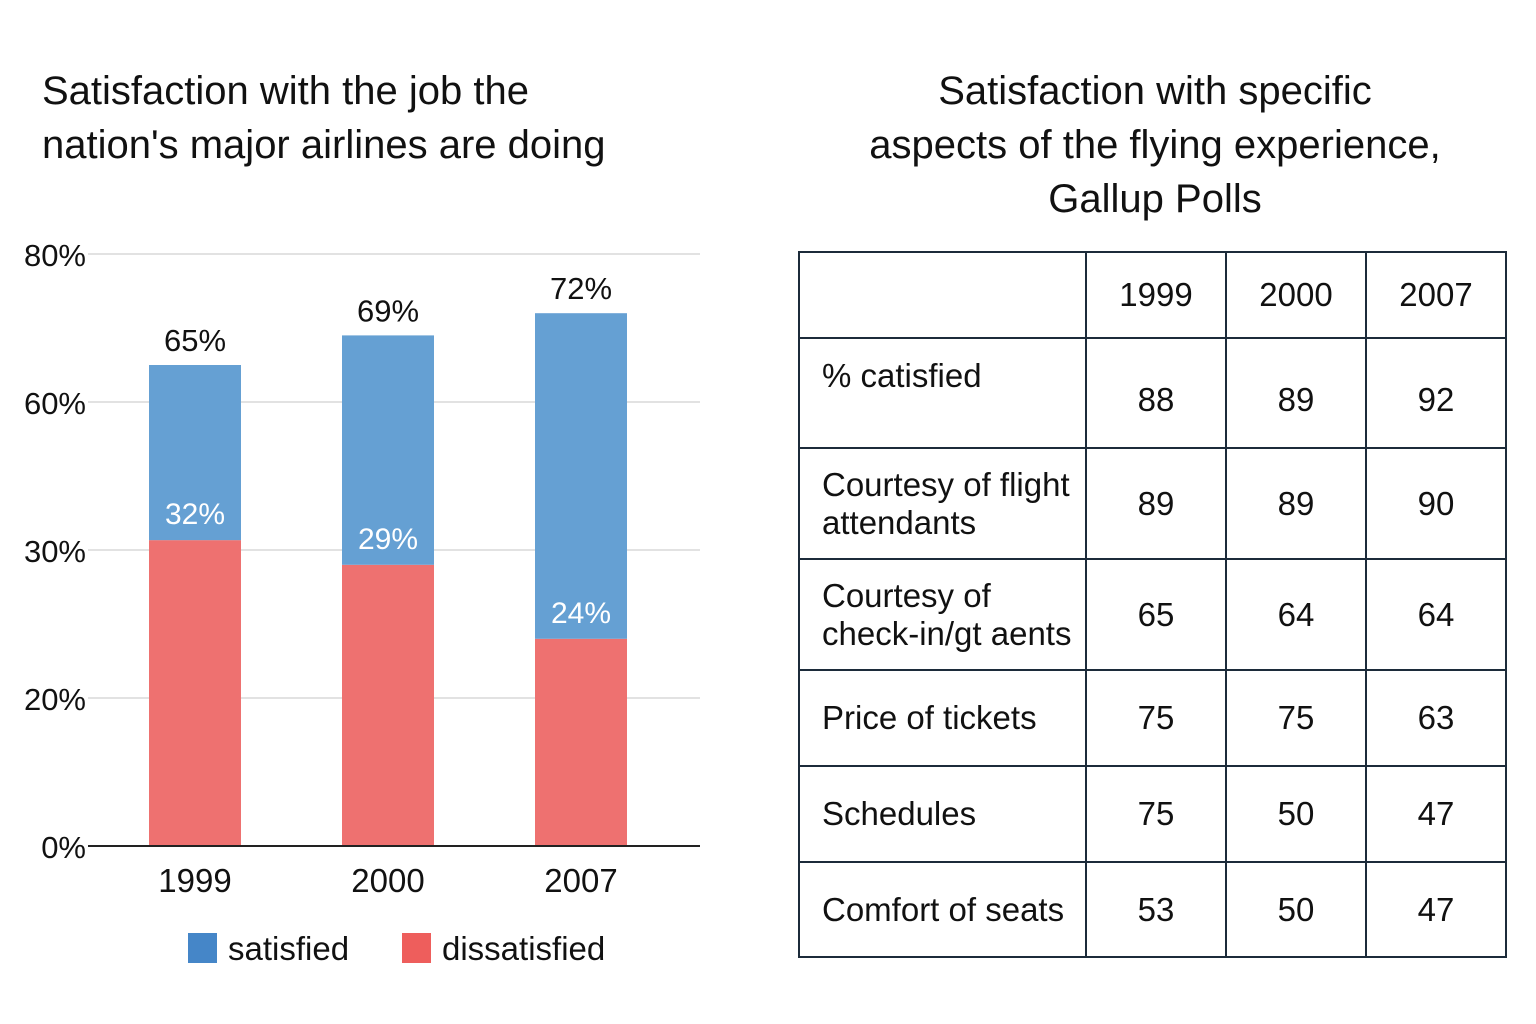 The height and width of the screenshot is (1024, 1536). I want to click on table-header-empty, so click(942, 295).